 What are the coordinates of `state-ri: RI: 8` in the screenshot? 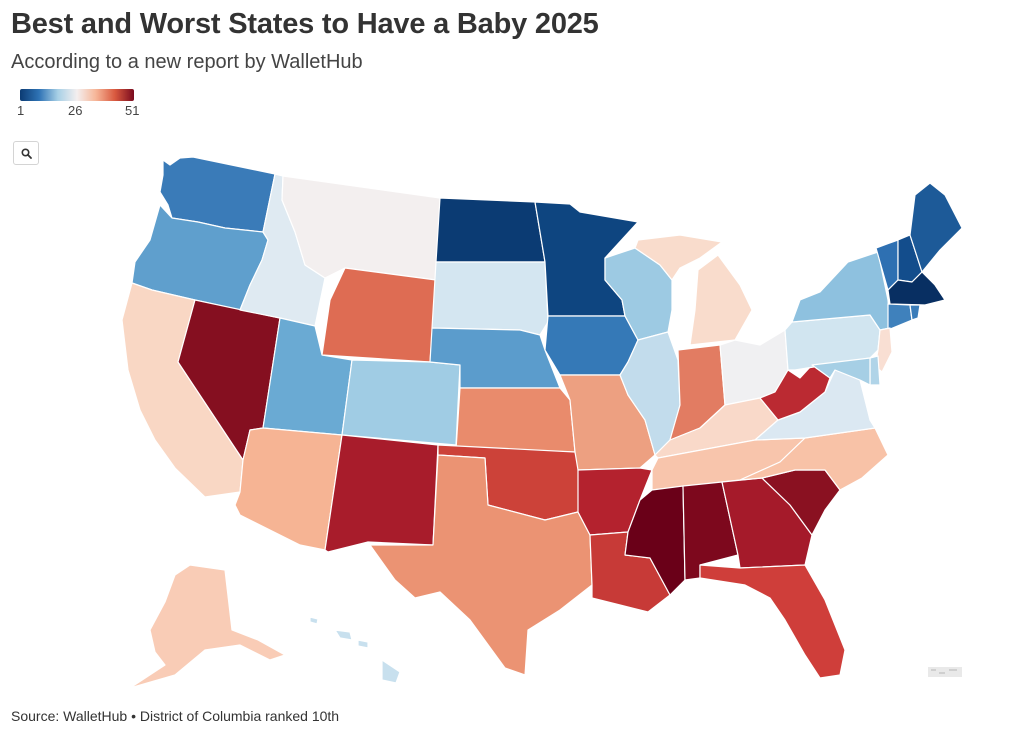 It's located at (915, 312).